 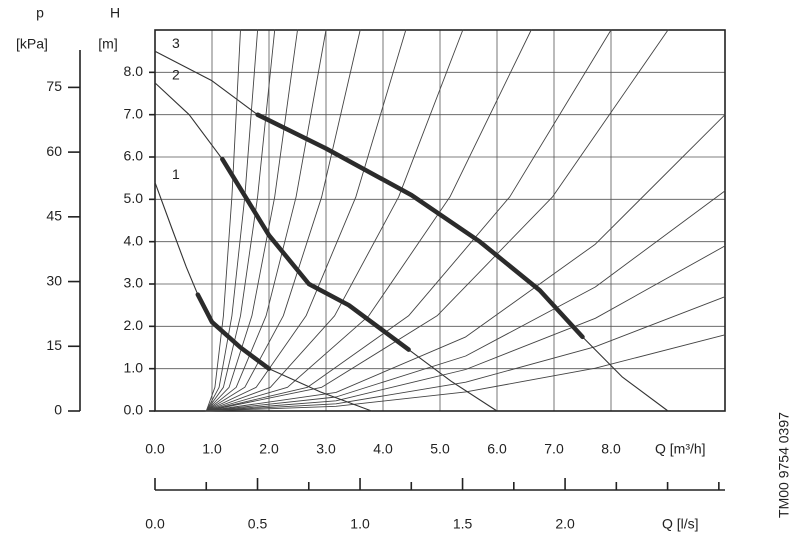 What do you see at coordinates (497, 449) in the screenshot?
I see `x-tick-label: 6.0` at bounding box center [497, 449].